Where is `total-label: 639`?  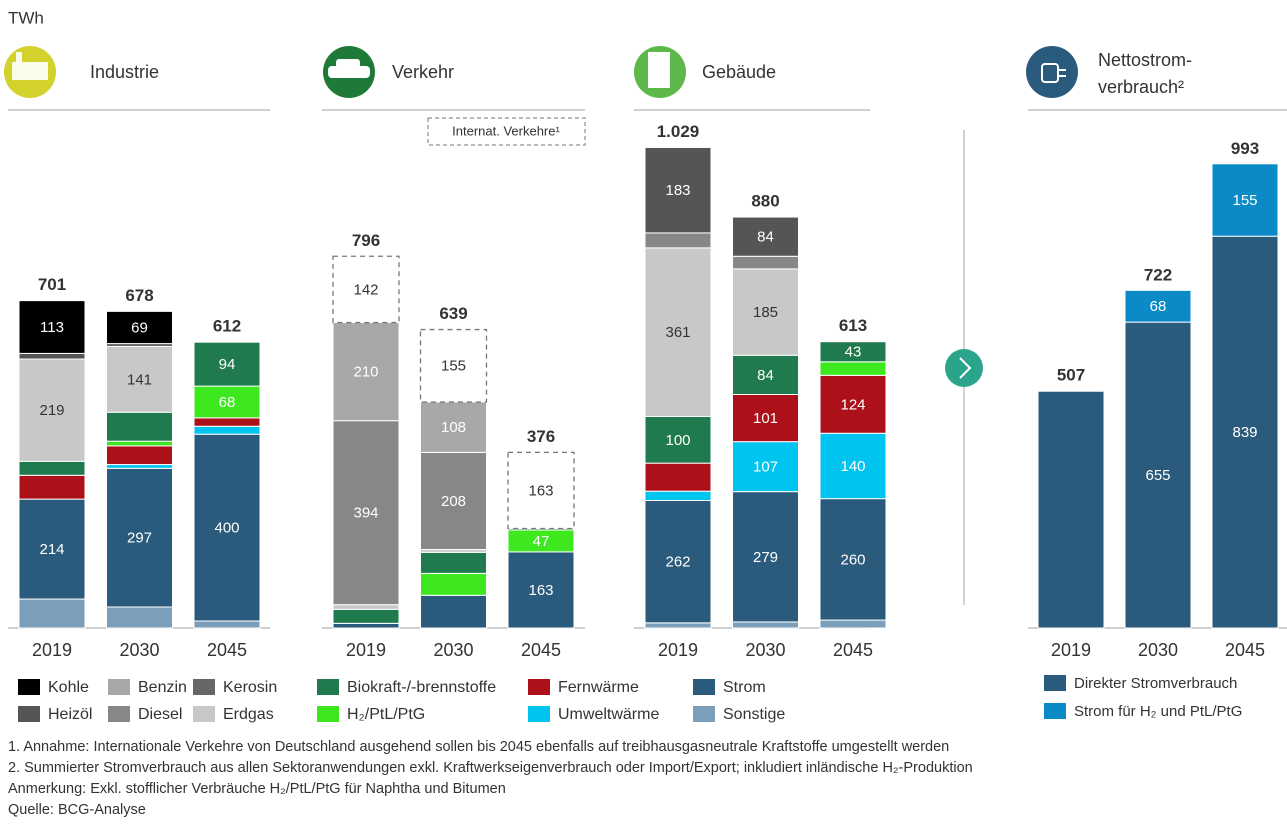 total-label: 639 is located at coordinates (453, 313).